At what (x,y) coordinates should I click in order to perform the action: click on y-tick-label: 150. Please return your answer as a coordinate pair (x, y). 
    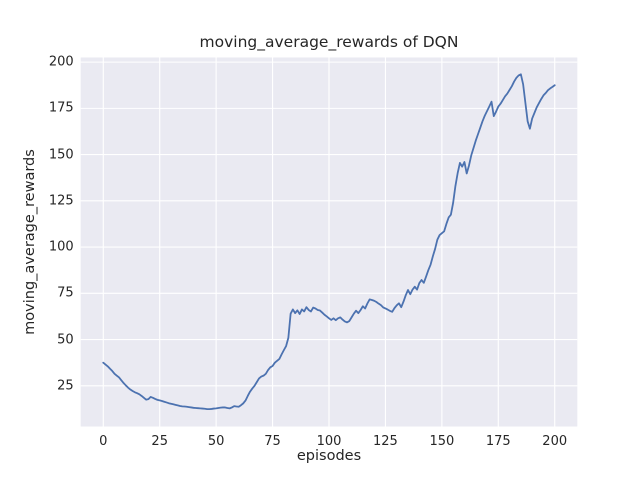
    Looking at the image, I should click on (61, 155).